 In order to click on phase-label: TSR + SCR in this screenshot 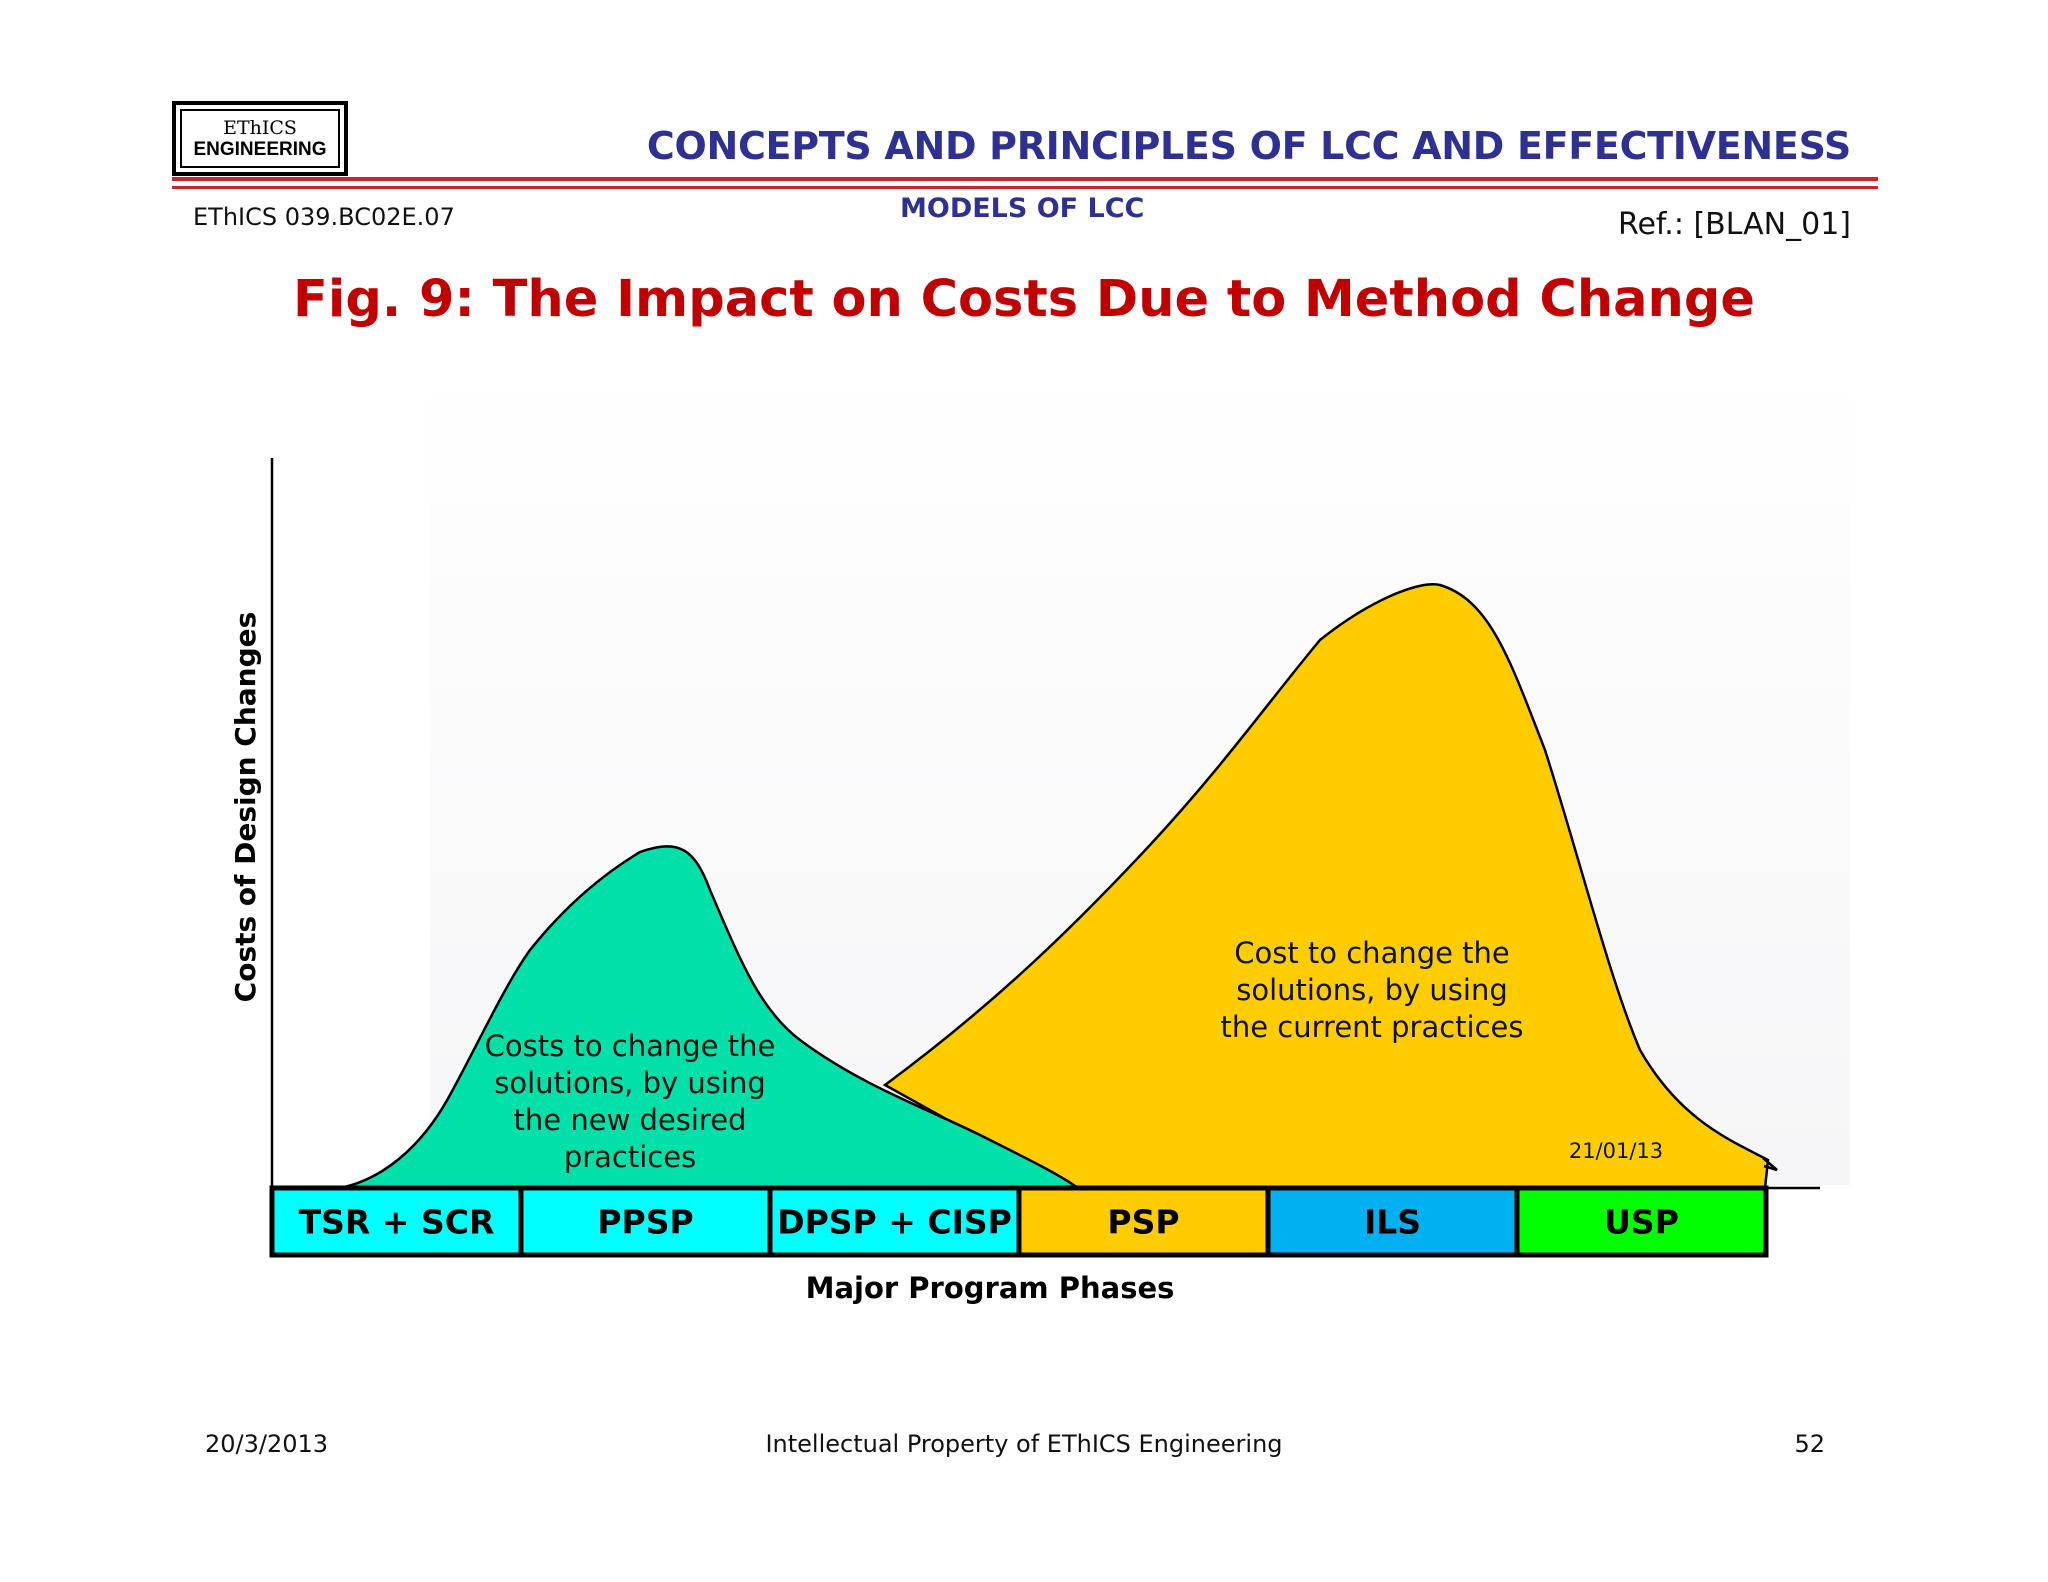, I will do `click(397, 1222)`.